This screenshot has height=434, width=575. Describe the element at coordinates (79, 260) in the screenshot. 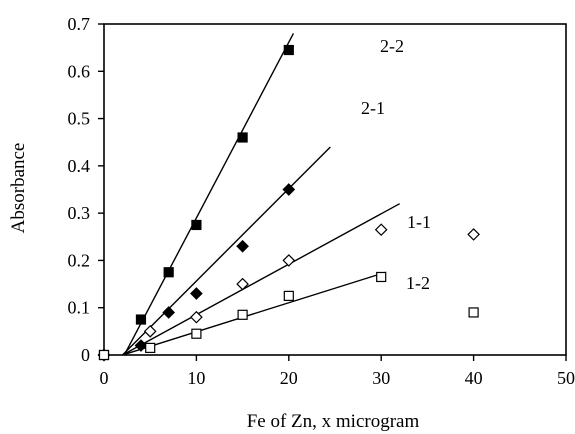

I see `y-tick-label: 0.2` at that location.